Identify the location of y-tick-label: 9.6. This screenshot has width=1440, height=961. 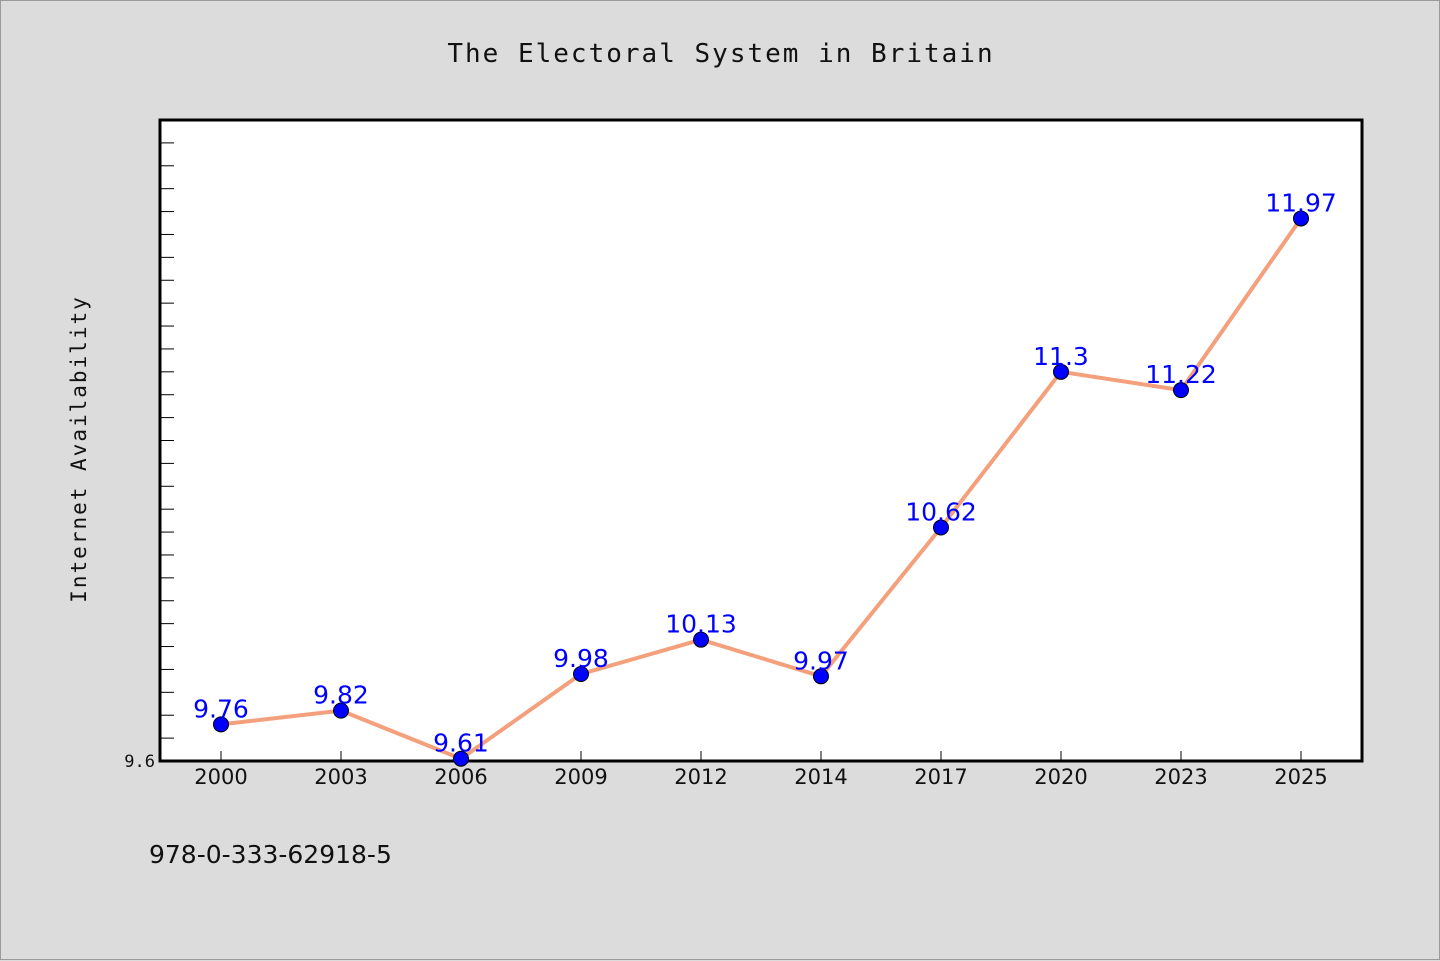
(139, 762).